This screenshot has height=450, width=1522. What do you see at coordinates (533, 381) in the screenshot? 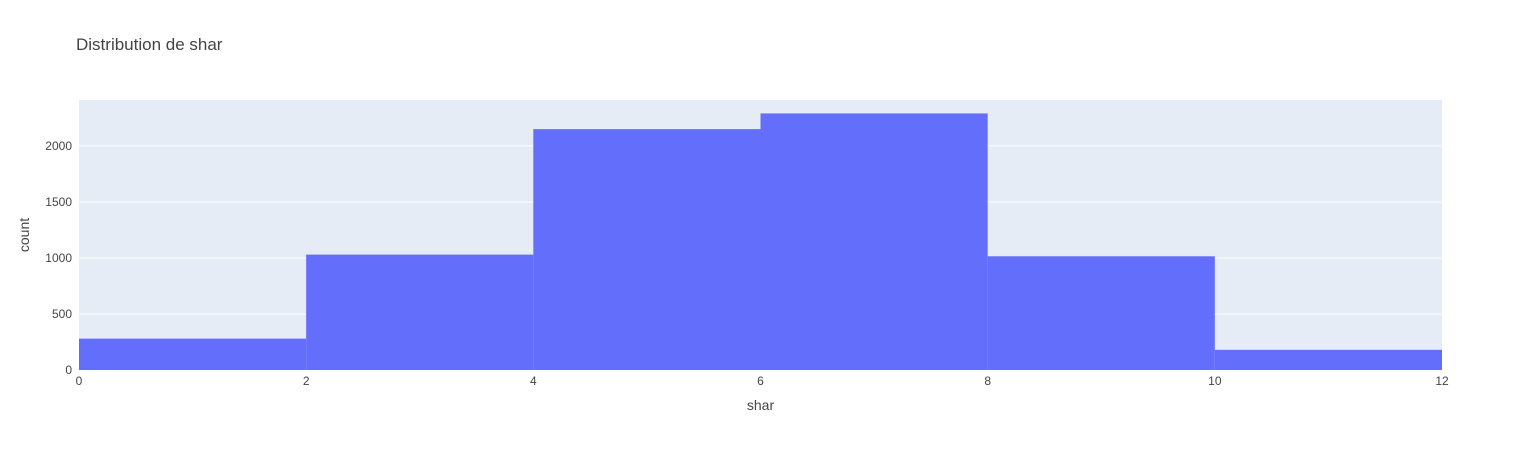
I see `x-tick-label: 4` at bounding box center [533, 381].